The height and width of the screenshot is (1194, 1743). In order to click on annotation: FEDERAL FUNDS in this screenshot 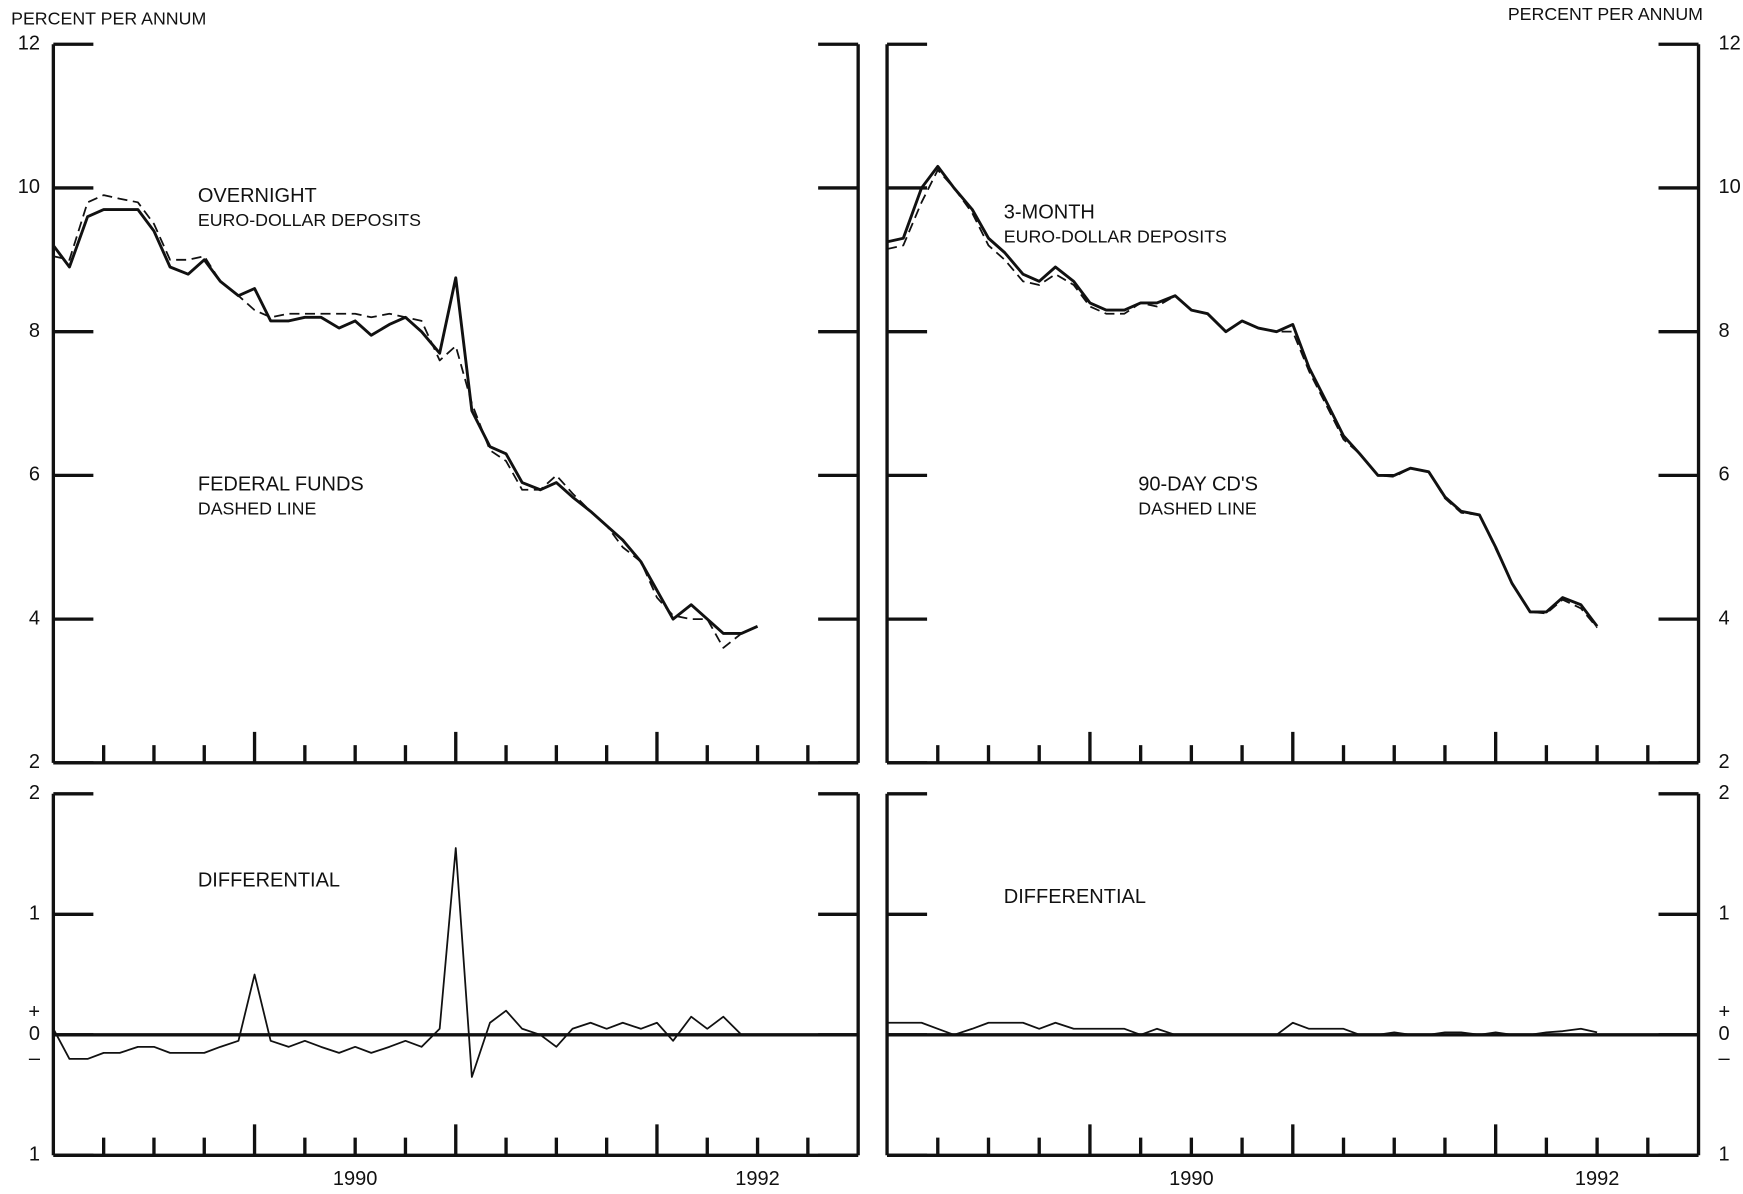, I will do `click(281, 485)`.